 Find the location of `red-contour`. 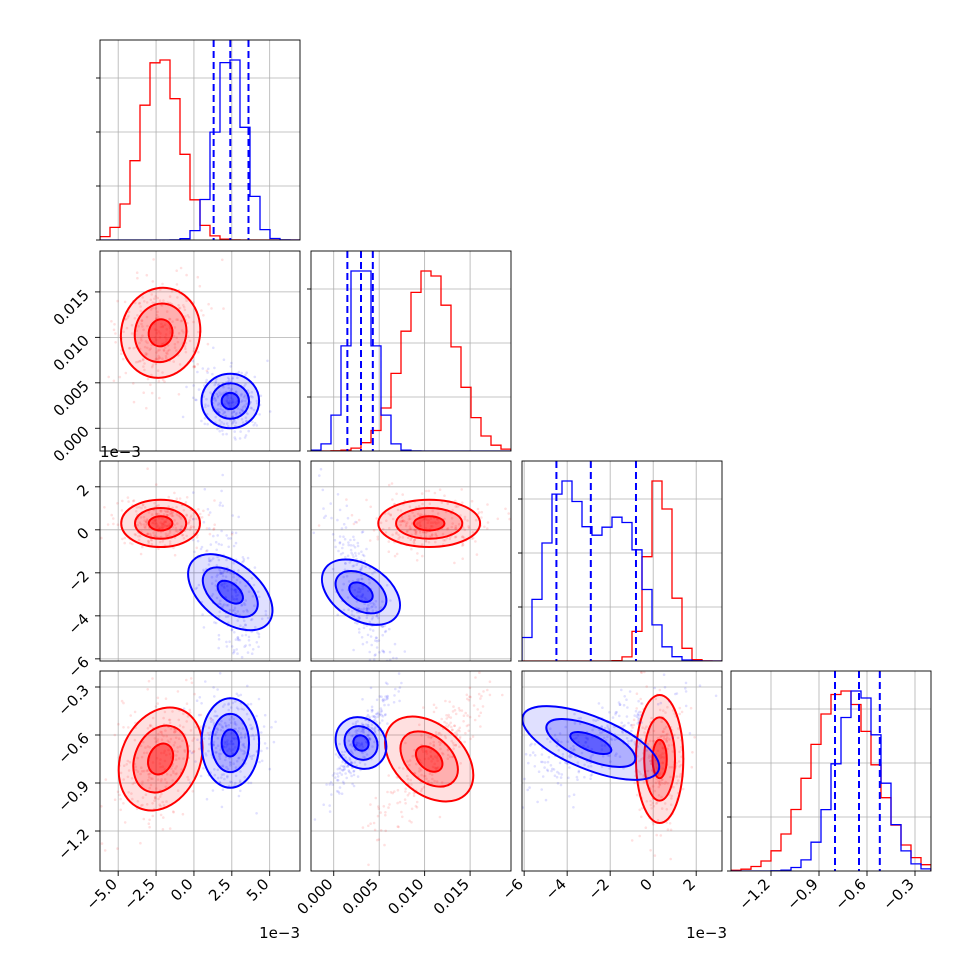

red-contour is located at coordinates (429, 523).